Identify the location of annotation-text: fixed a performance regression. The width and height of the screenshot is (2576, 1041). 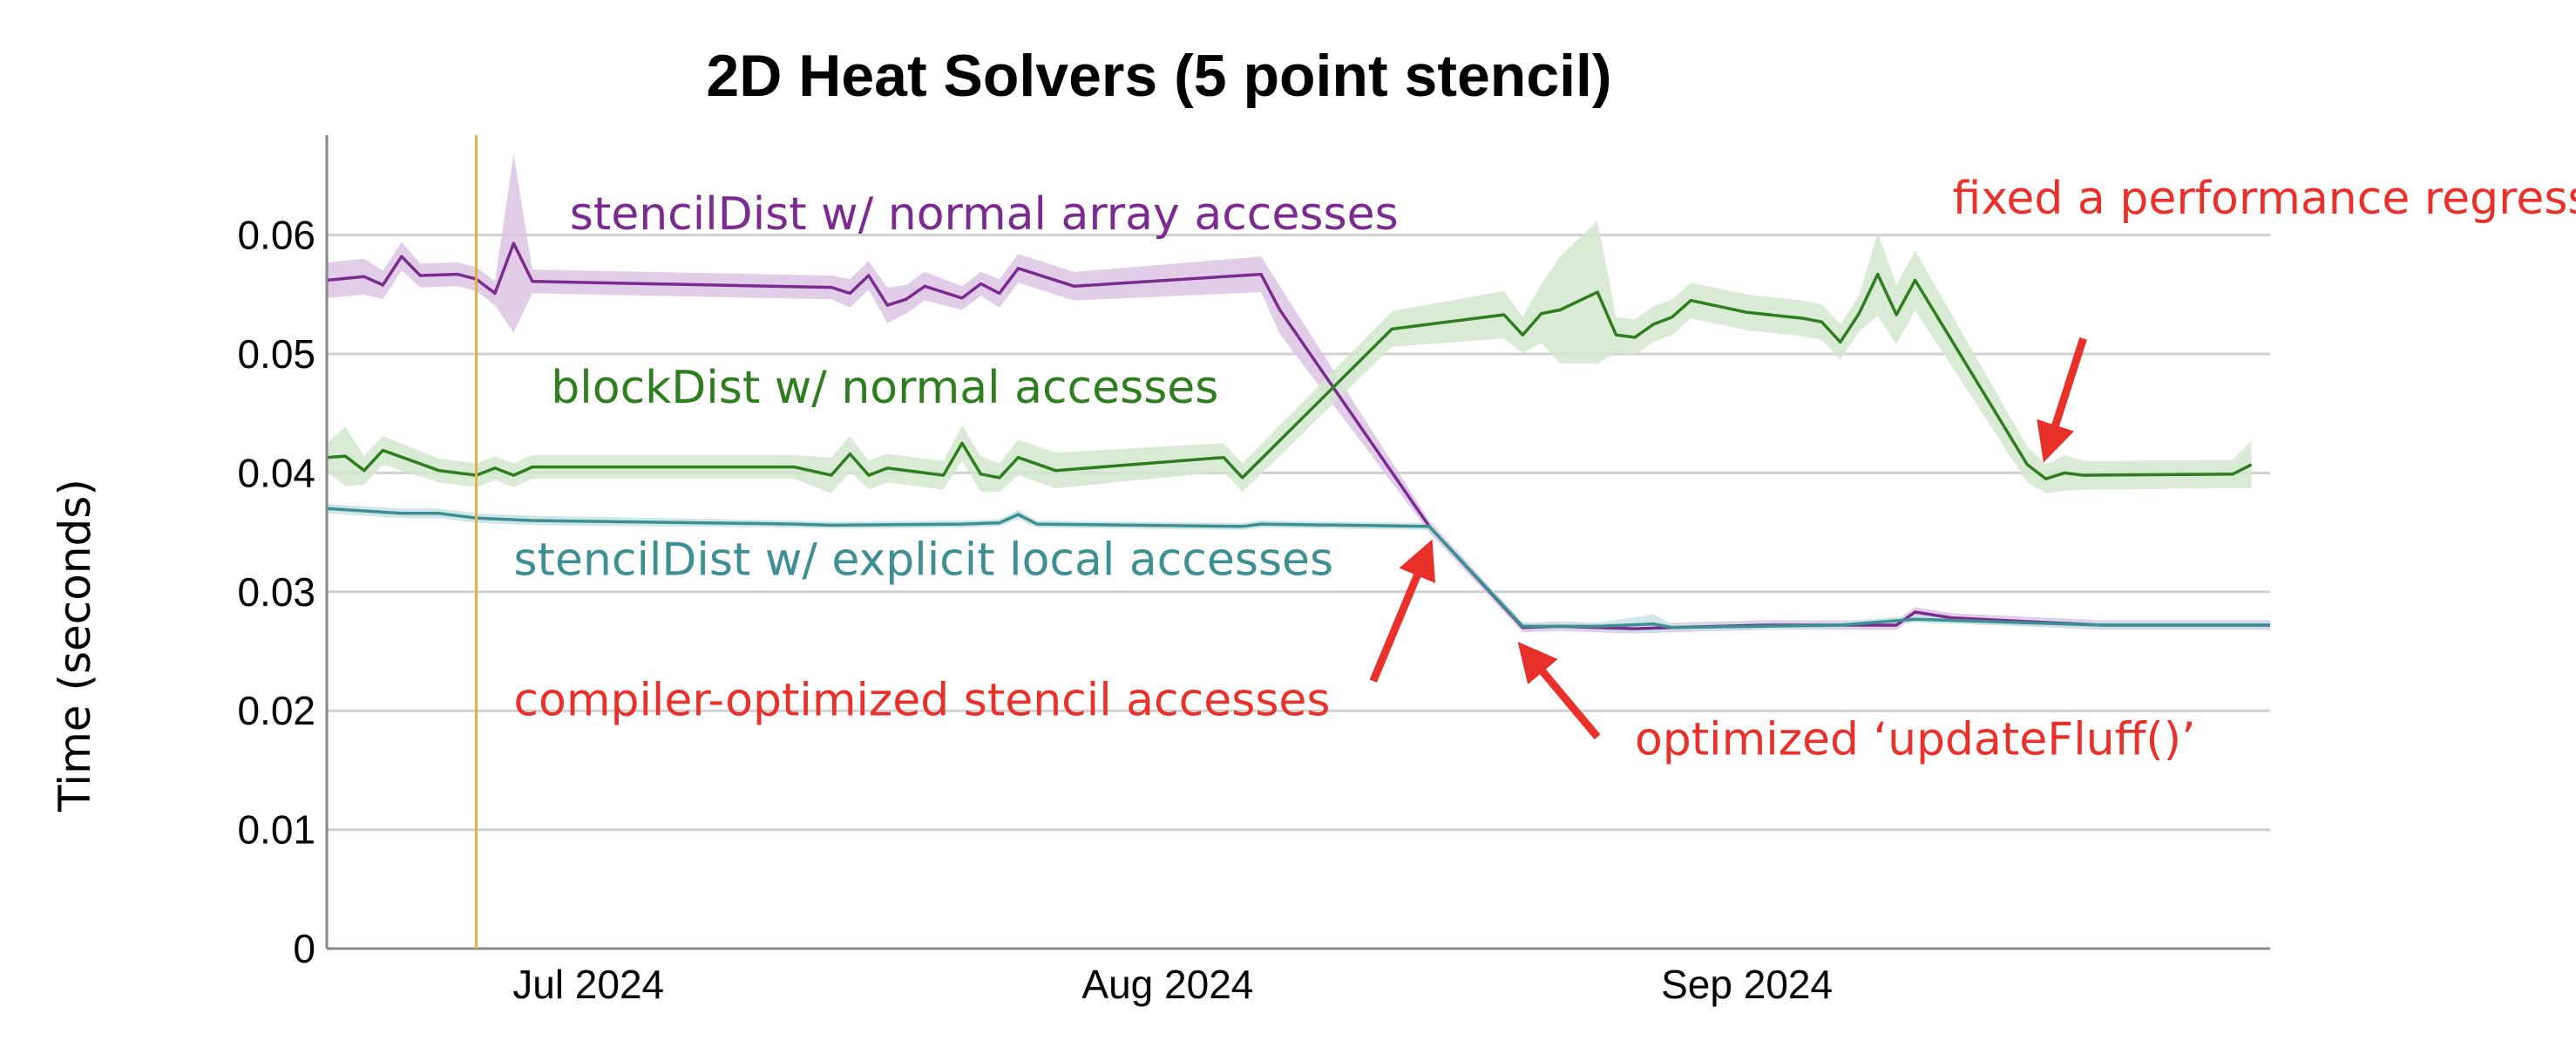
(2264, 199).